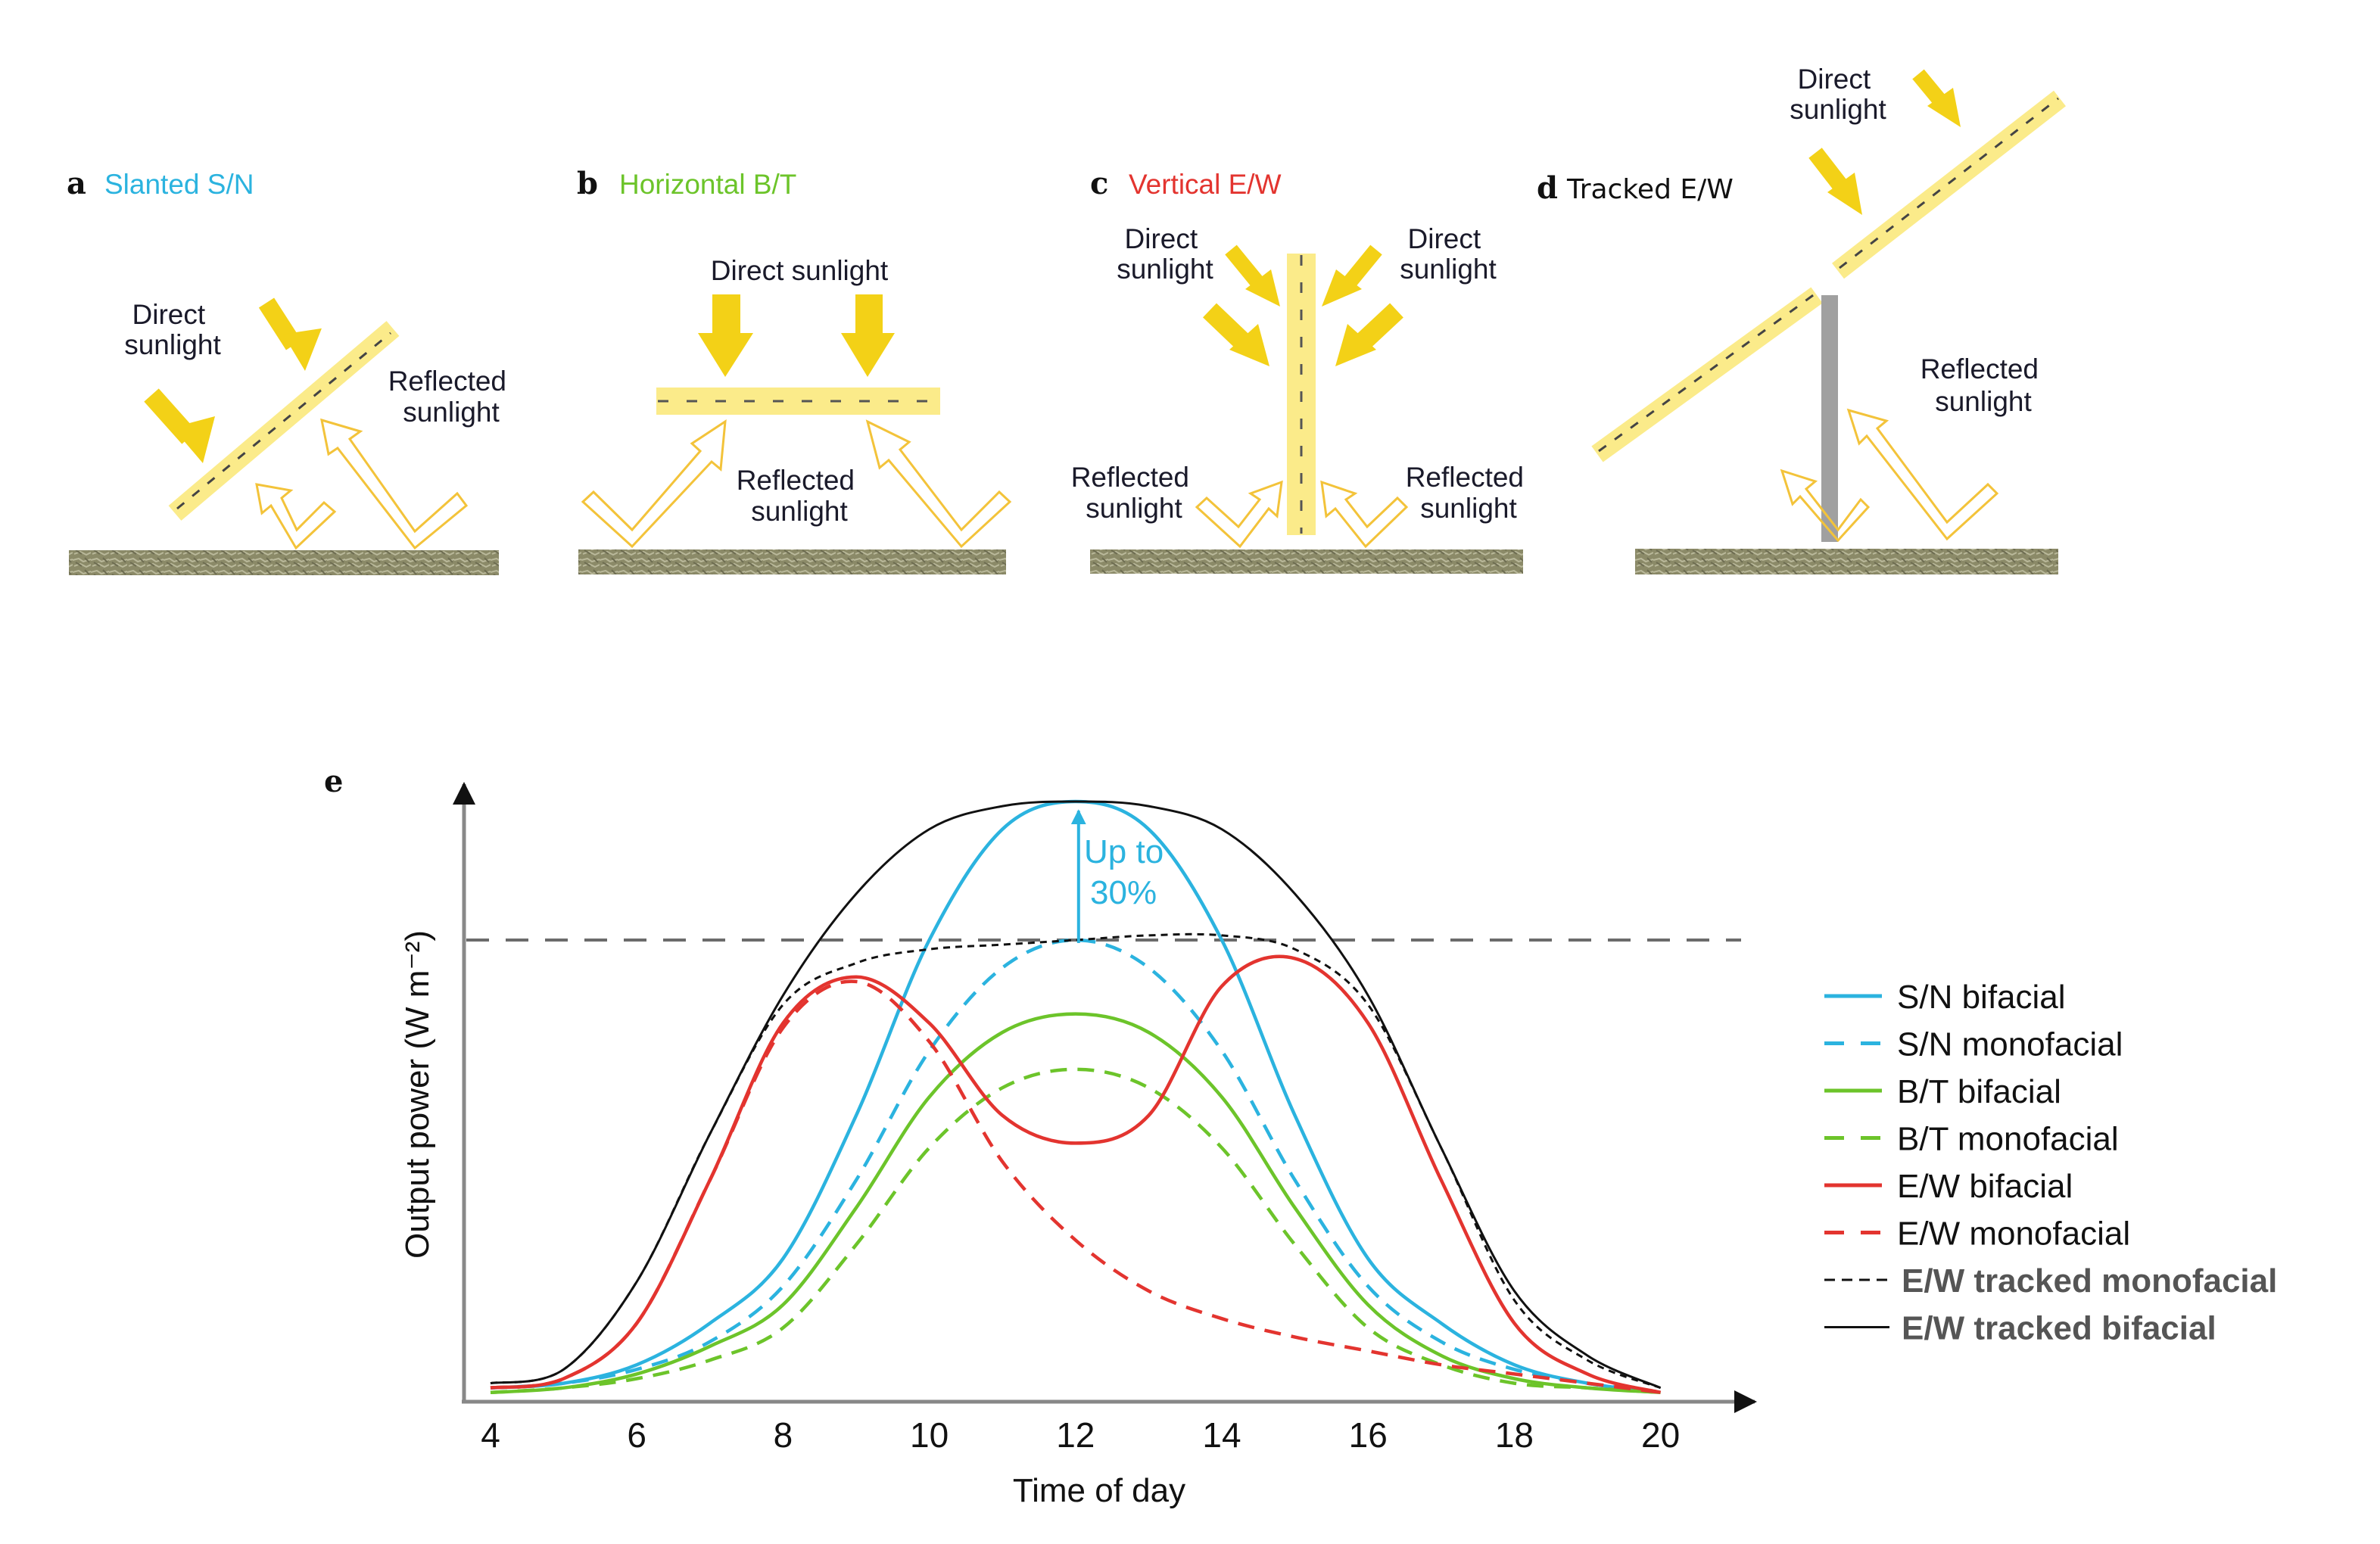  I want to click on legend-item: E/W bifacial, so click(1948, 1186).